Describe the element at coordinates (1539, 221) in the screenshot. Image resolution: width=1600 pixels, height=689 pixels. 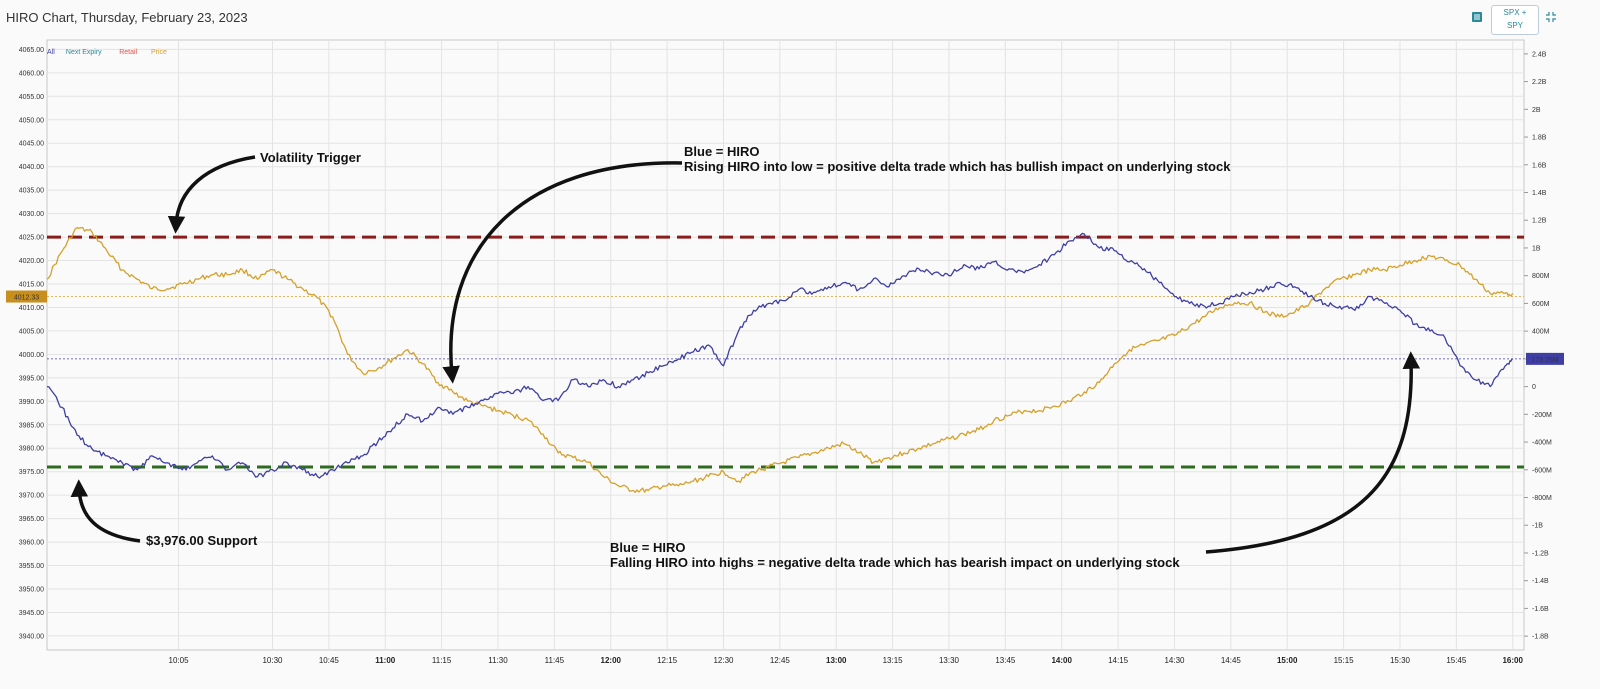
I see `right-tick-label: 1.2B` at that location.